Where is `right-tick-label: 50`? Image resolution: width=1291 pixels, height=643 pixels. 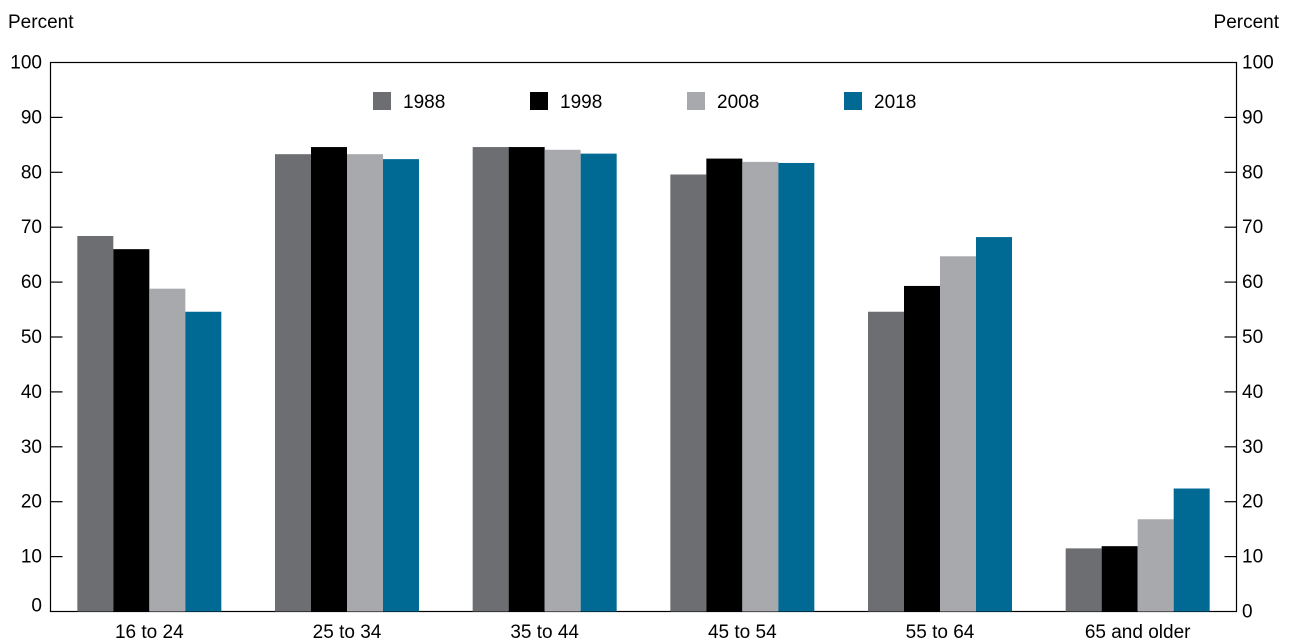
right-tick-label: 50 is located at coordinates (1252, 337).